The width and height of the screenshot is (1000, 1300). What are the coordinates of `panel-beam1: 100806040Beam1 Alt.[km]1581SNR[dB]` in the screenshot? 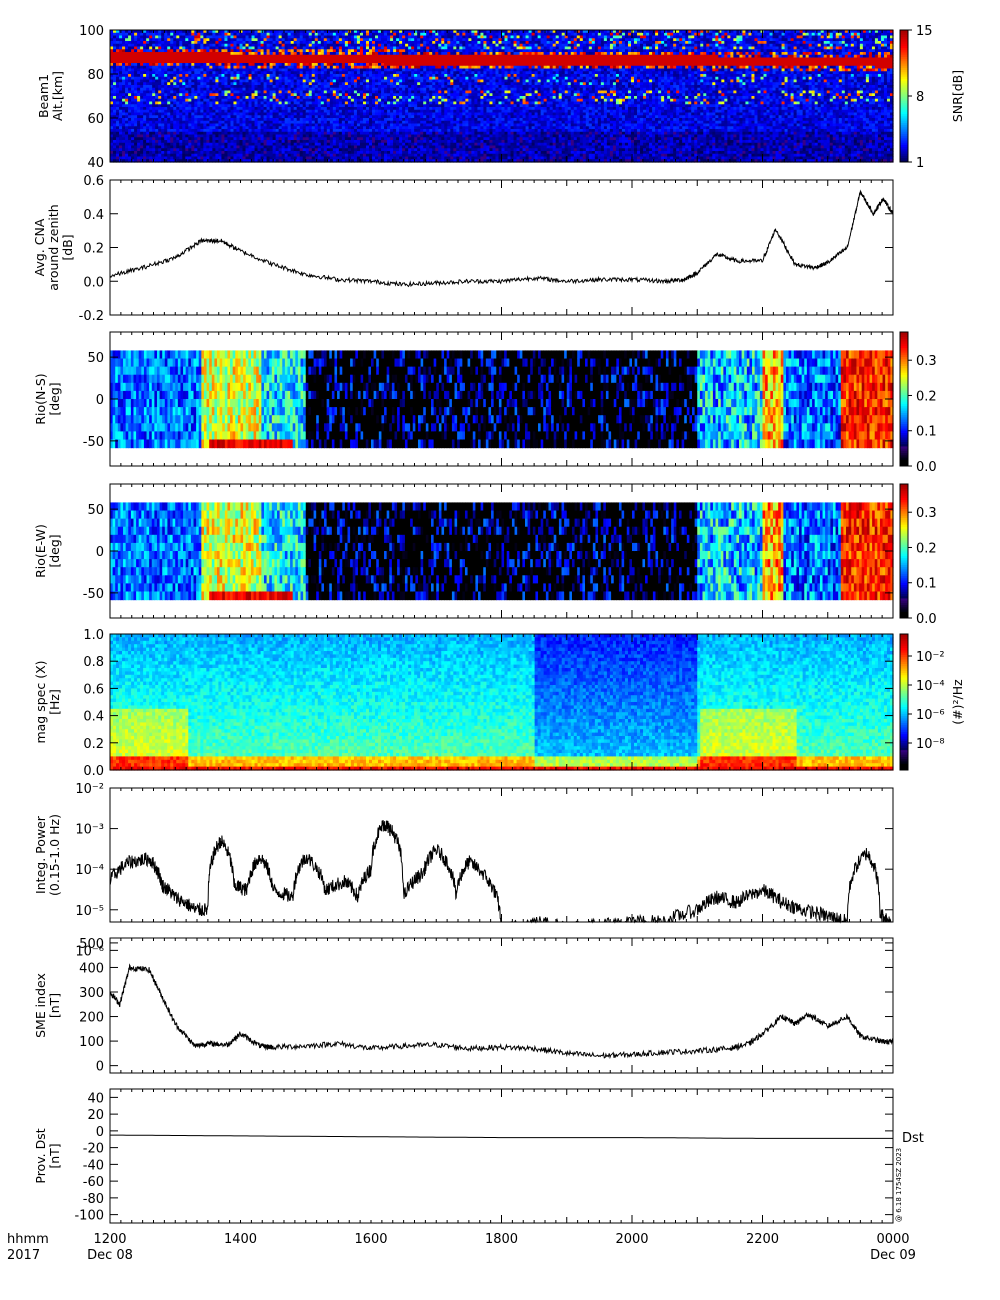 It's located at (500, 97).